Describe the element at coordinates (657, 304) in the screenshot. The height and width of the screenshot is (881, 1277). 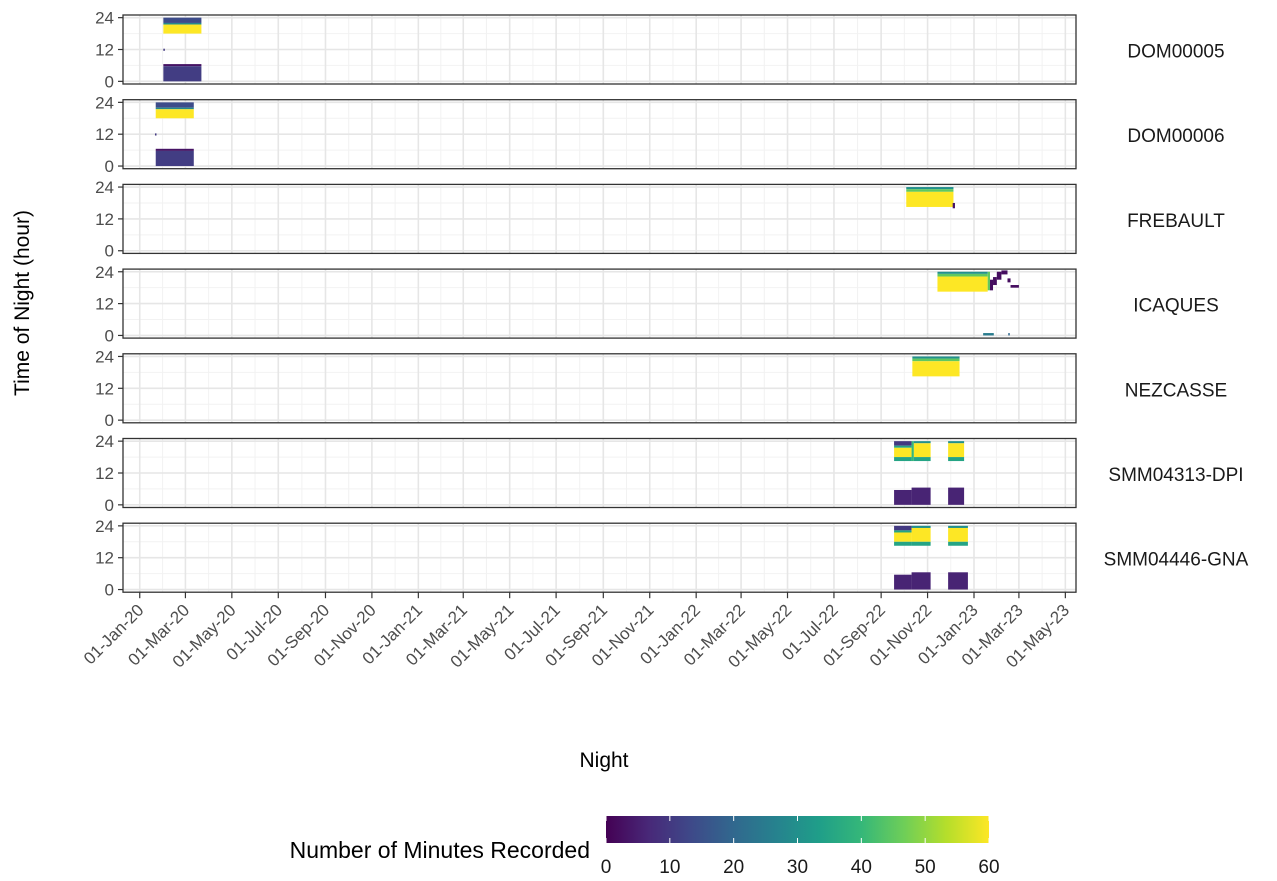
I see `facet-panel: 0 12 24 ICAQUES` at that location.